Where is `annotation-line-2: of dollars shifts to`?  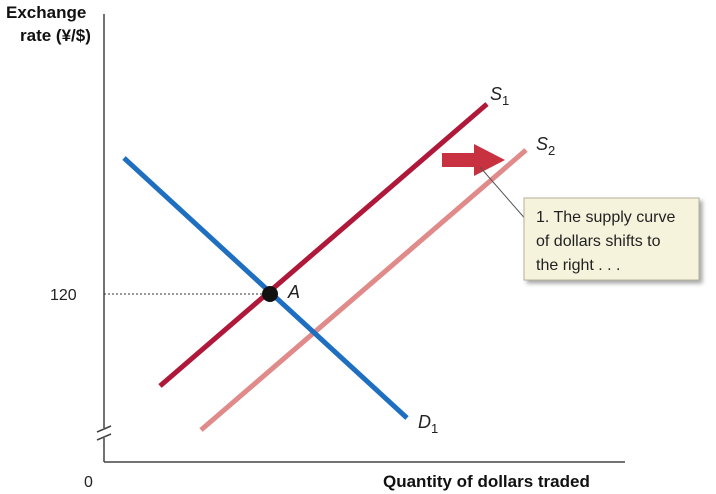 annotation-line-2: of dollars shifts to is located at coordinates (598, 241).